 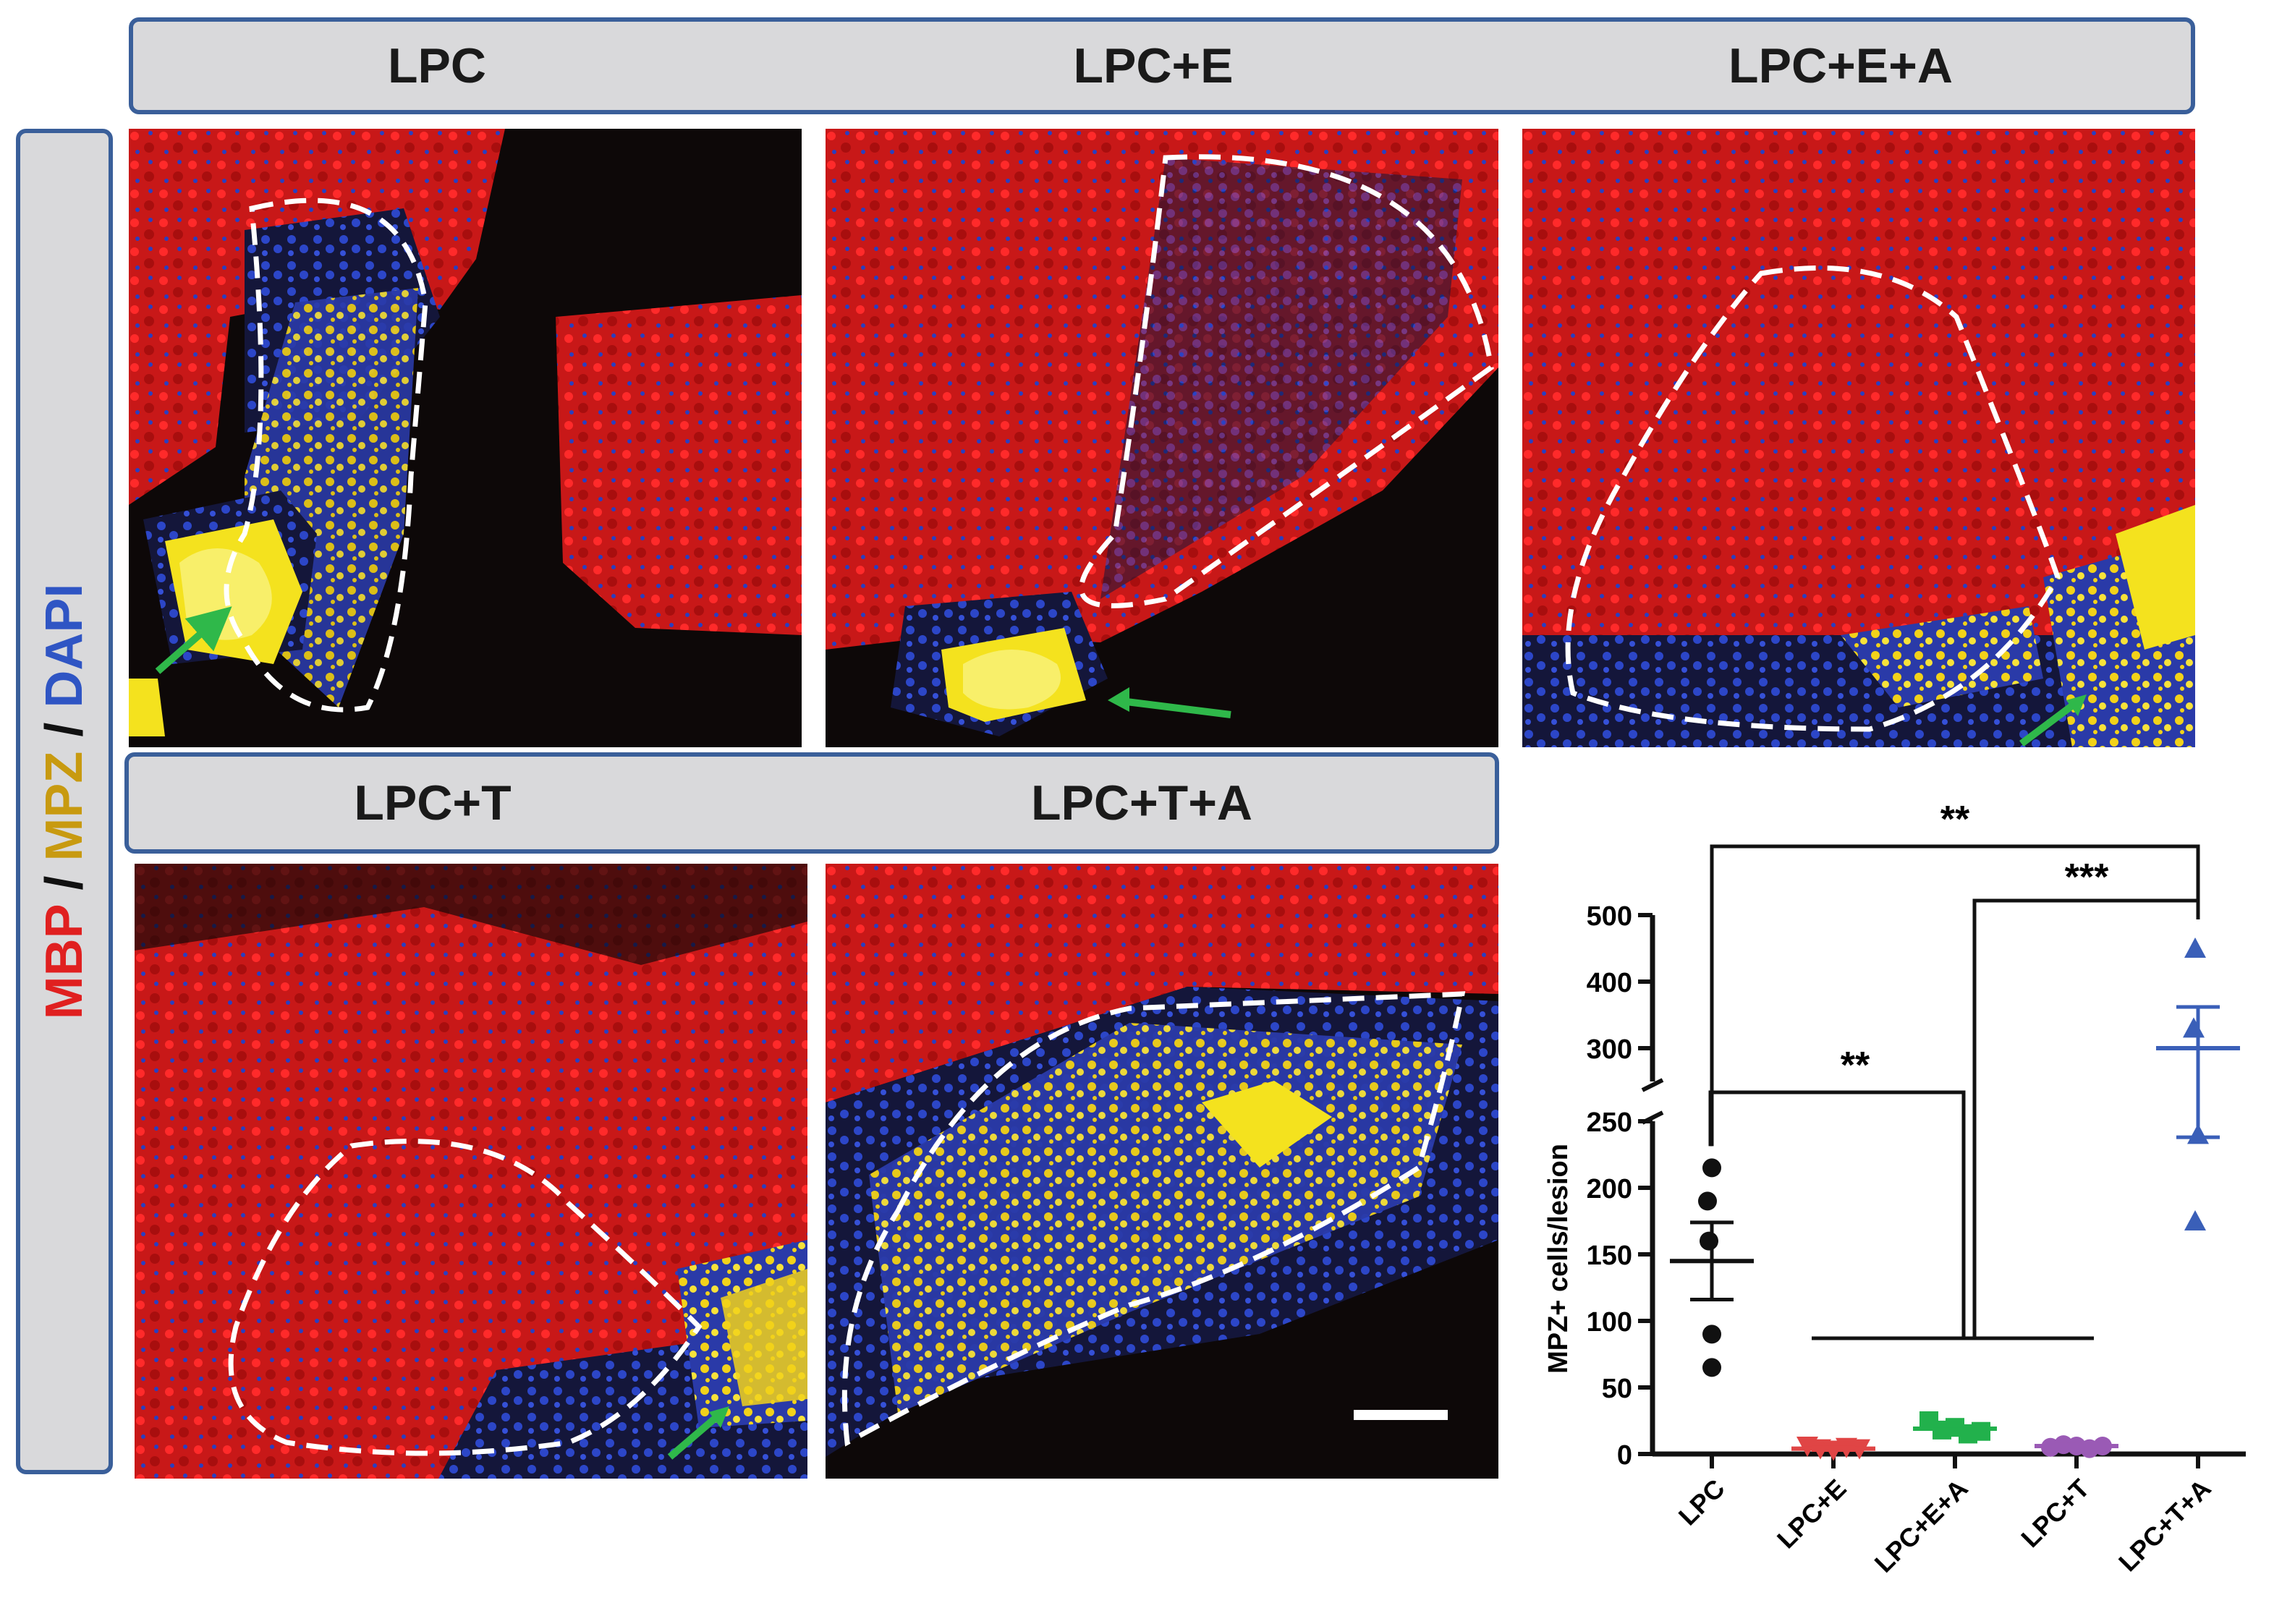 What do you see at coordinates (1811, 1514) in the screenshot?
I see `x-tick-label: LPC+E` at bounding box center [1811, 1514].